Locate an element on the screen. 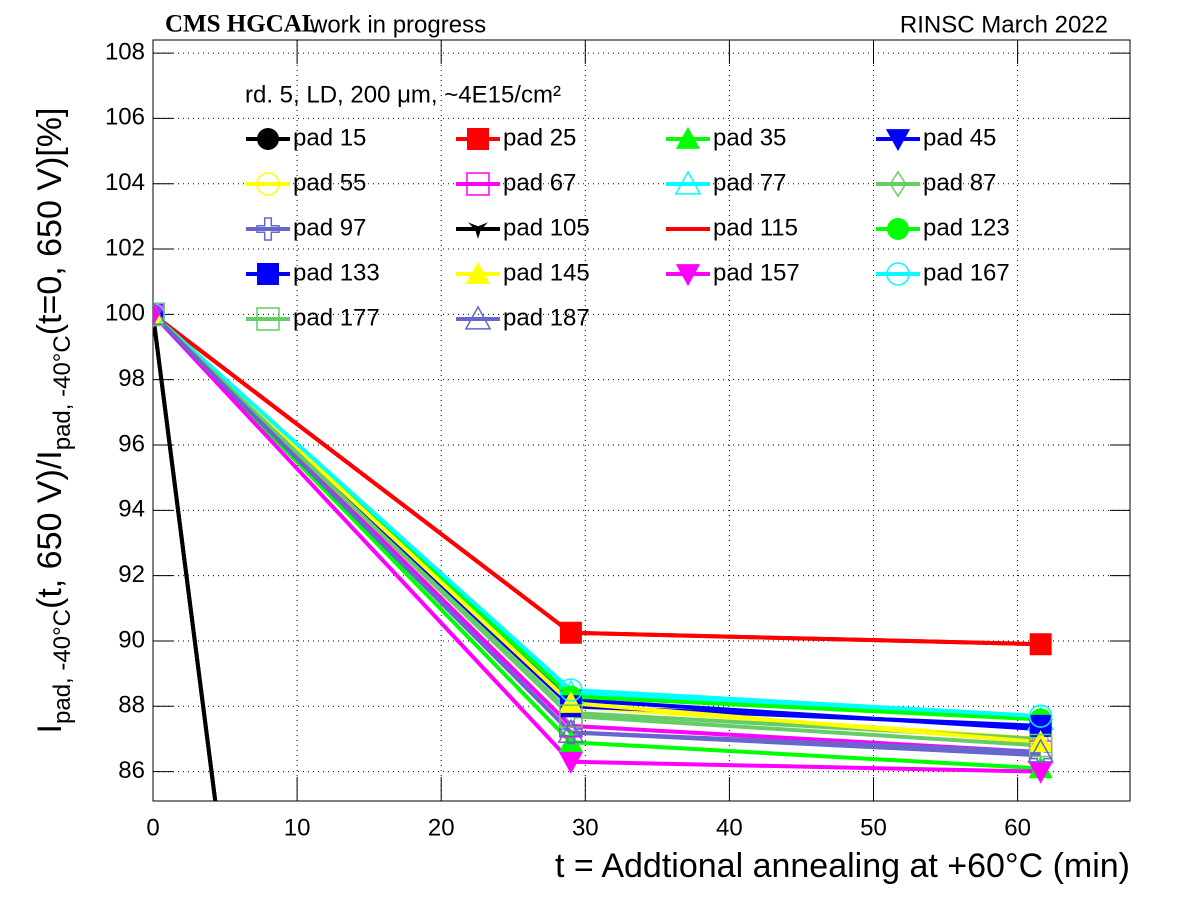 The image size is (1200, 900). legend-label: pad 25 is located at coordinates (539, 137).